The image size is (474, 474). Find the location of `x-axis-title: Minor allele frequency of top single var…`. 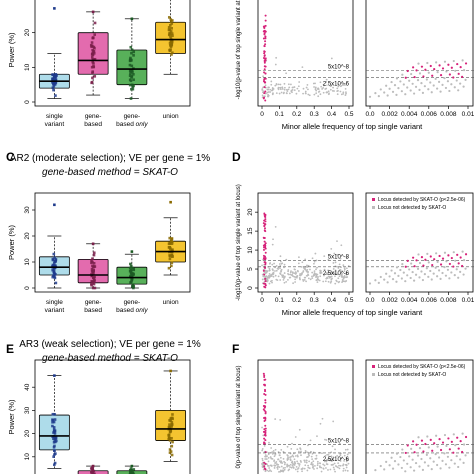

x-axis-title: Minor allele frequency of top single var… is located at coordinates (352, 126).